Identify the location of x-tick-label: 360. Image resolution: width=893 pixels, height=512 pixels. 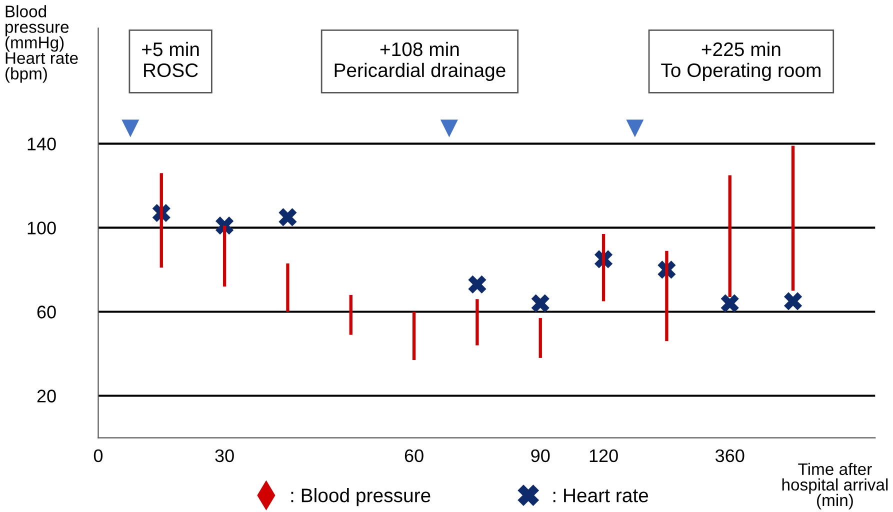
(729, 455).